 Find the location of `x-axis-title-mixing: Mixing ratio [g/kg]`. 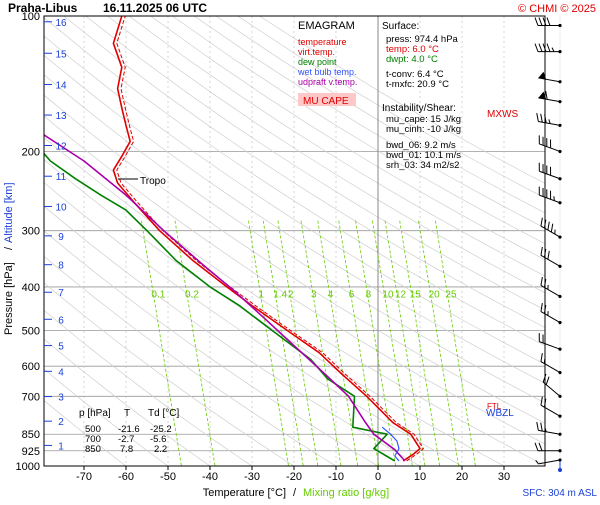

x-axis-title-mixing: Mixing ratio [g/kg] is located at coordinates (346, 493).